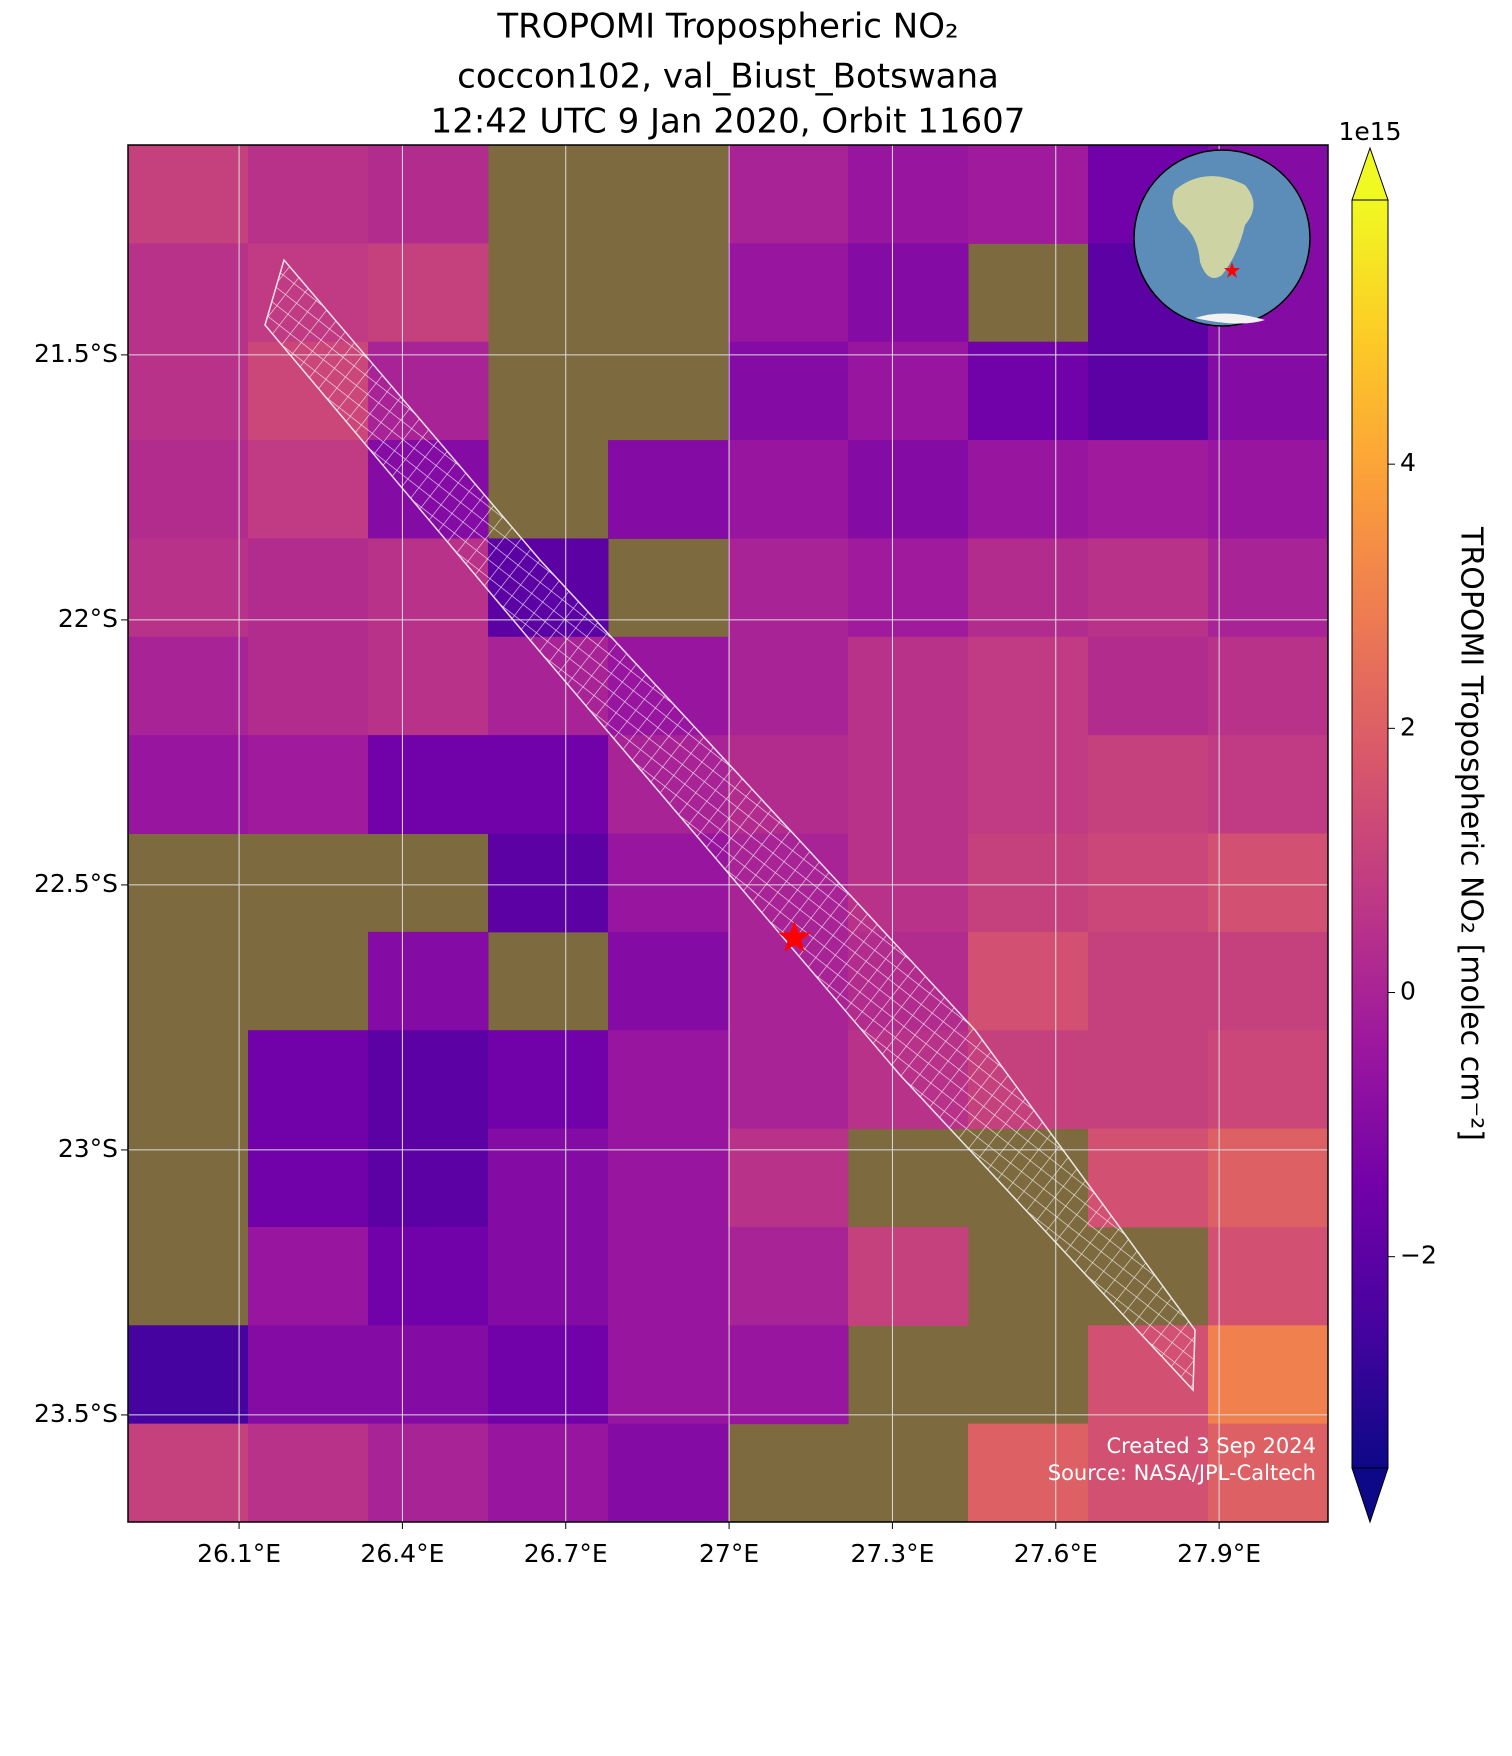  I want to click on colorbar-label: TROPOMI Tropospheric NO₂ [molec cm⁻²], so click(1471, 833).